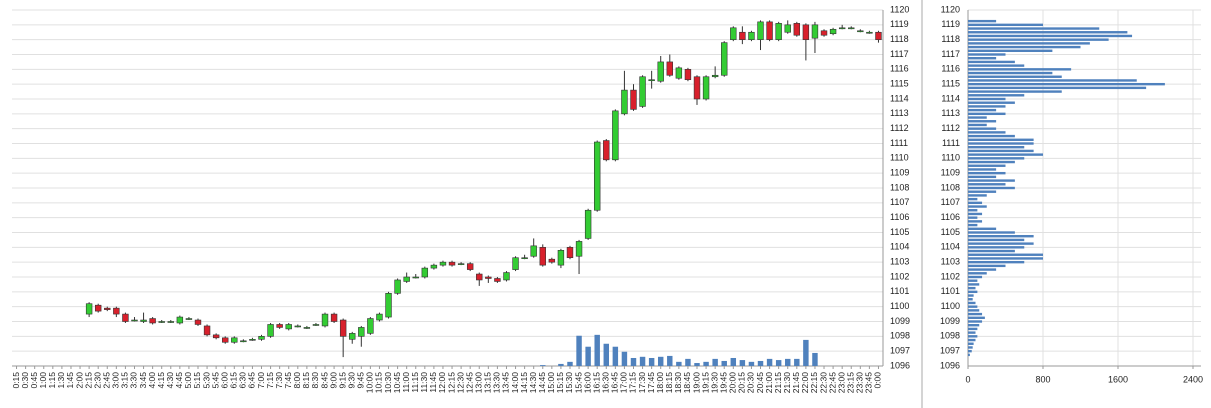  Describe the element at coordinates (52, 380) in the screenshot. I see `x-tick-label: 1:15` at that location.